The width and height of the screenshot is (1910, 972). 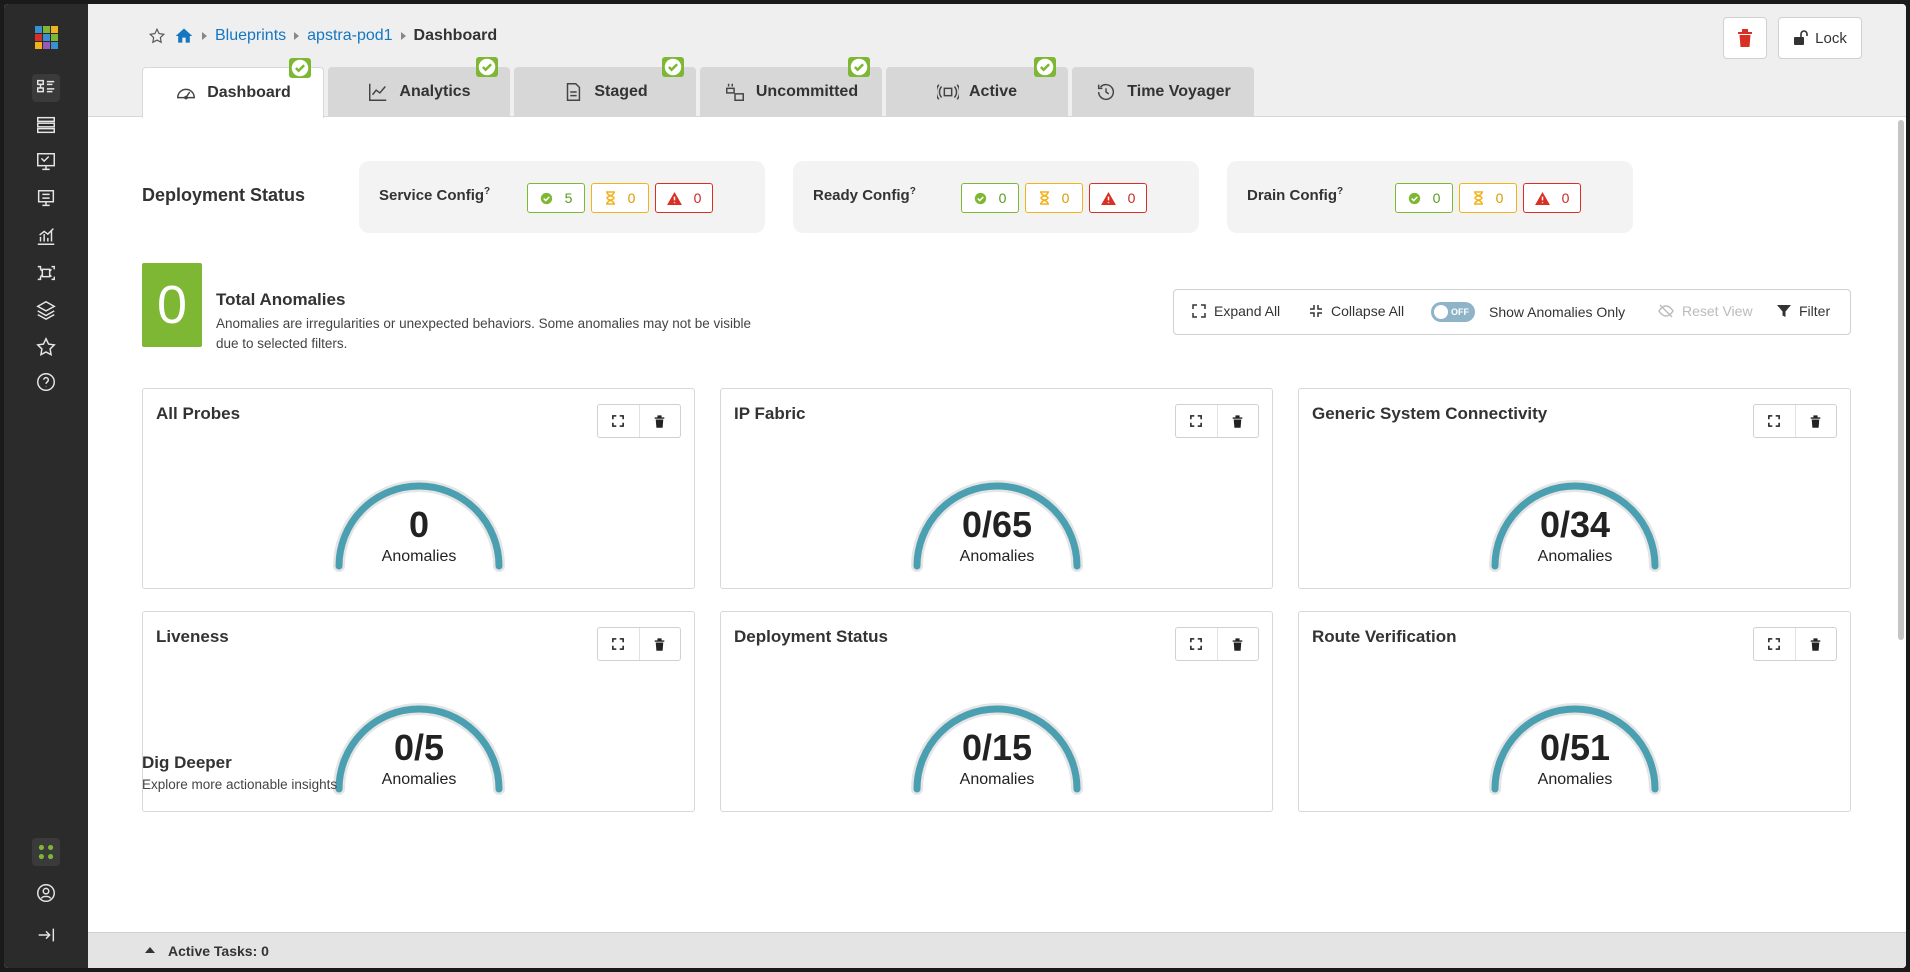 What do you see at coordinates (157, 36) in the screenshot?
I see `favorite-star-icon` at bounding box center [157, 36].